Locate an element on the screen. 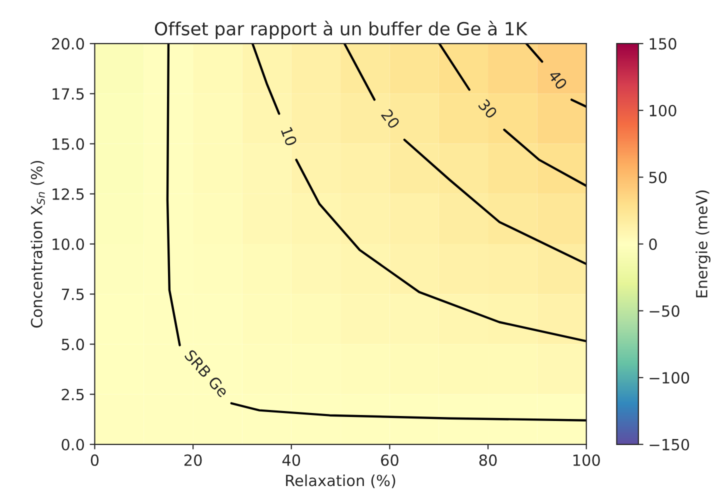 The width and height of the screenshot is (723, 501). y-tick-label: 7.5 is located at coordinates (73, 294).